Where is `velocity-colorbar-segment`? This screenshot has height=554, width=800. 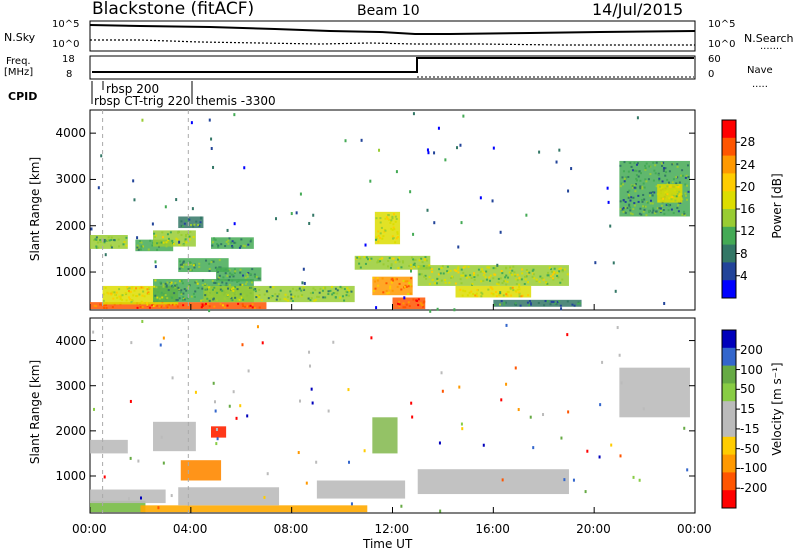
velocity-colorbar-segment is located at coordinates (729, 446).